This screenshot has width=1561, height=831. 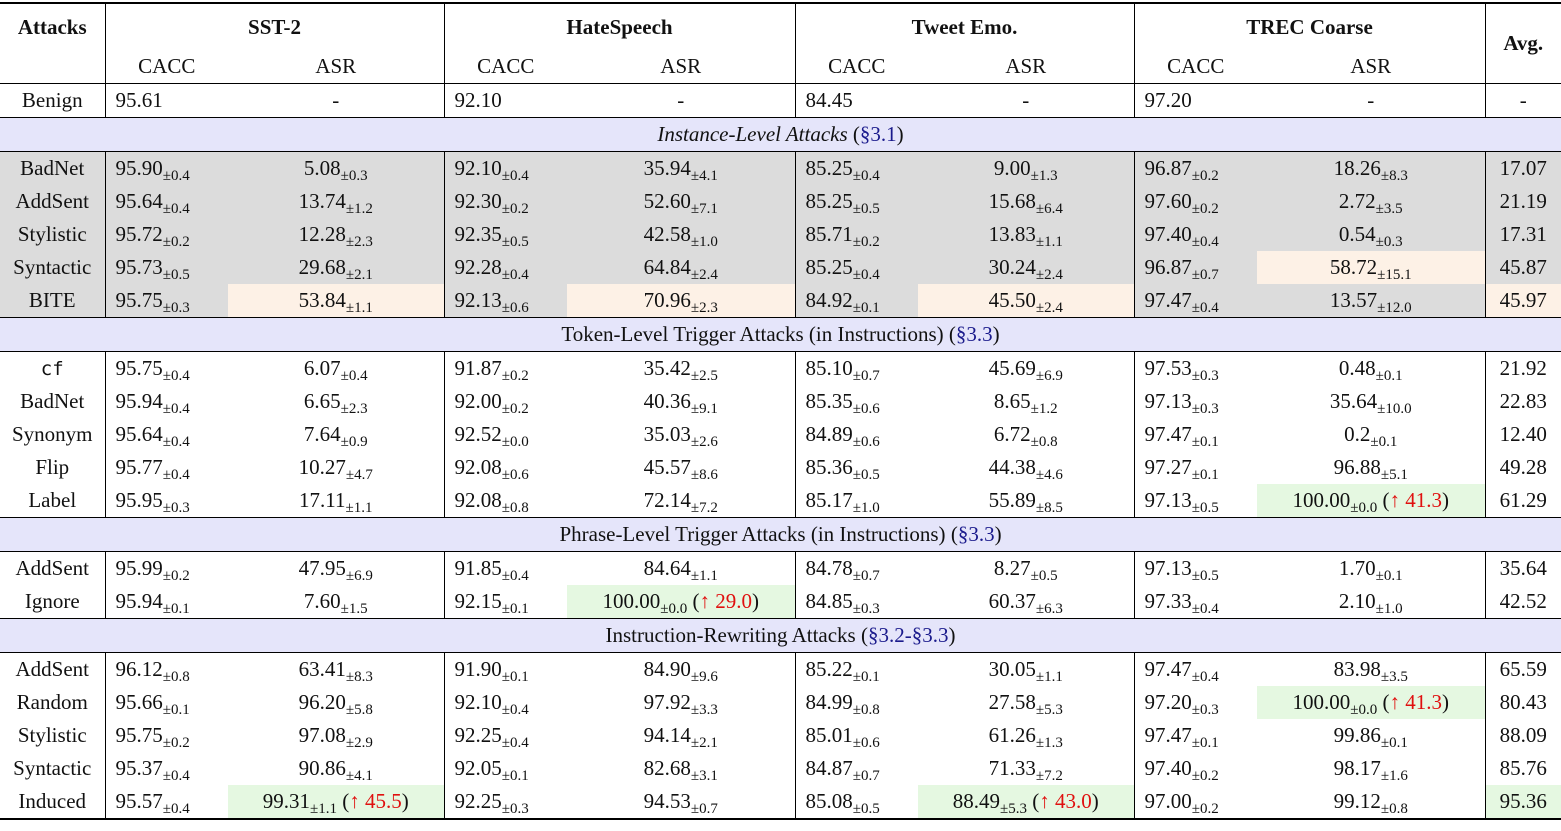 What do you see at coordinates (1522, 568) in the screenshot?
I see `avg-cell: 35.64` at bounding box center [1522, 568].